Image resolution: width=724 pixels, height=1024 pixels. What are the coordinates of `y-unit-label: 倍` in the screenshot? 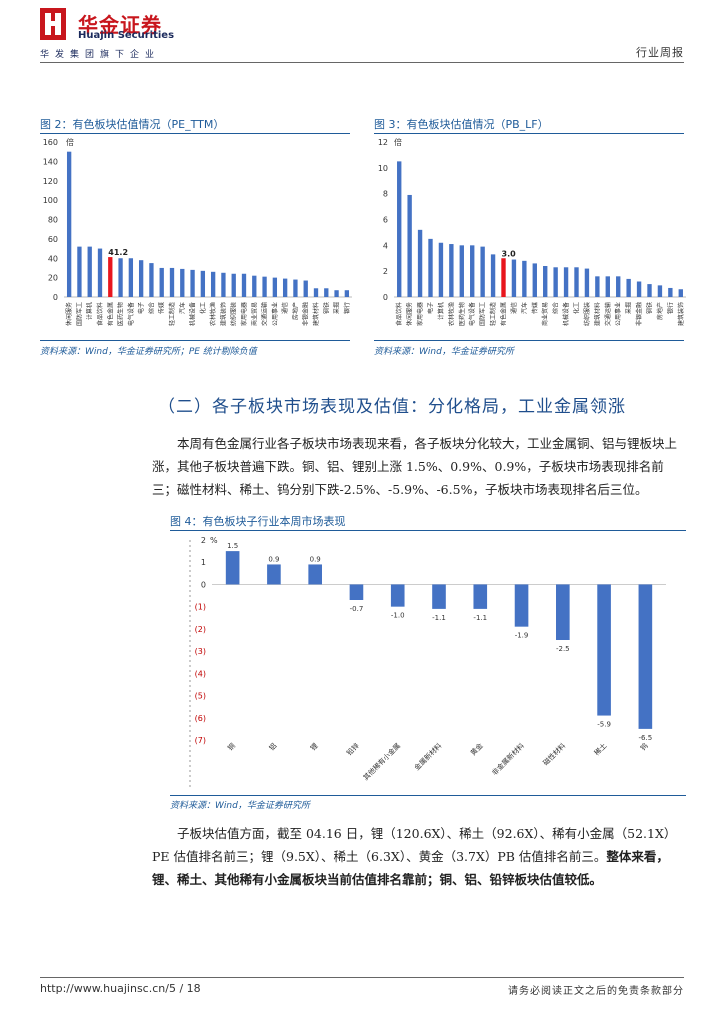 It's located at (398, 142).